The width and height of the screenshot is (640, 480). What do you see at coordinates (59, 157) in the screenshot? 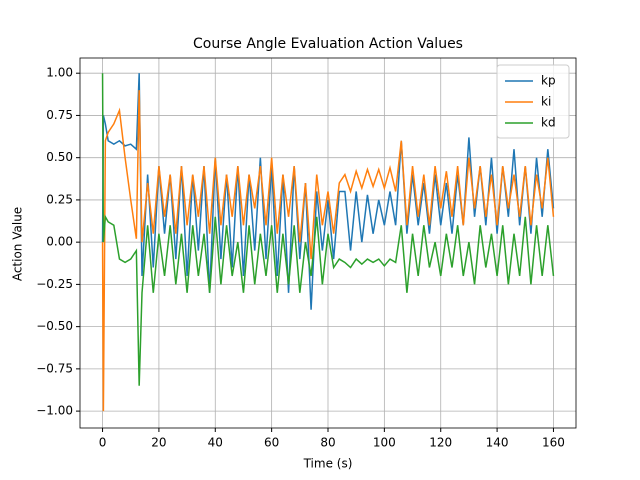
I see `y-tick-label: 0.50` at bounding box center [59, 157].